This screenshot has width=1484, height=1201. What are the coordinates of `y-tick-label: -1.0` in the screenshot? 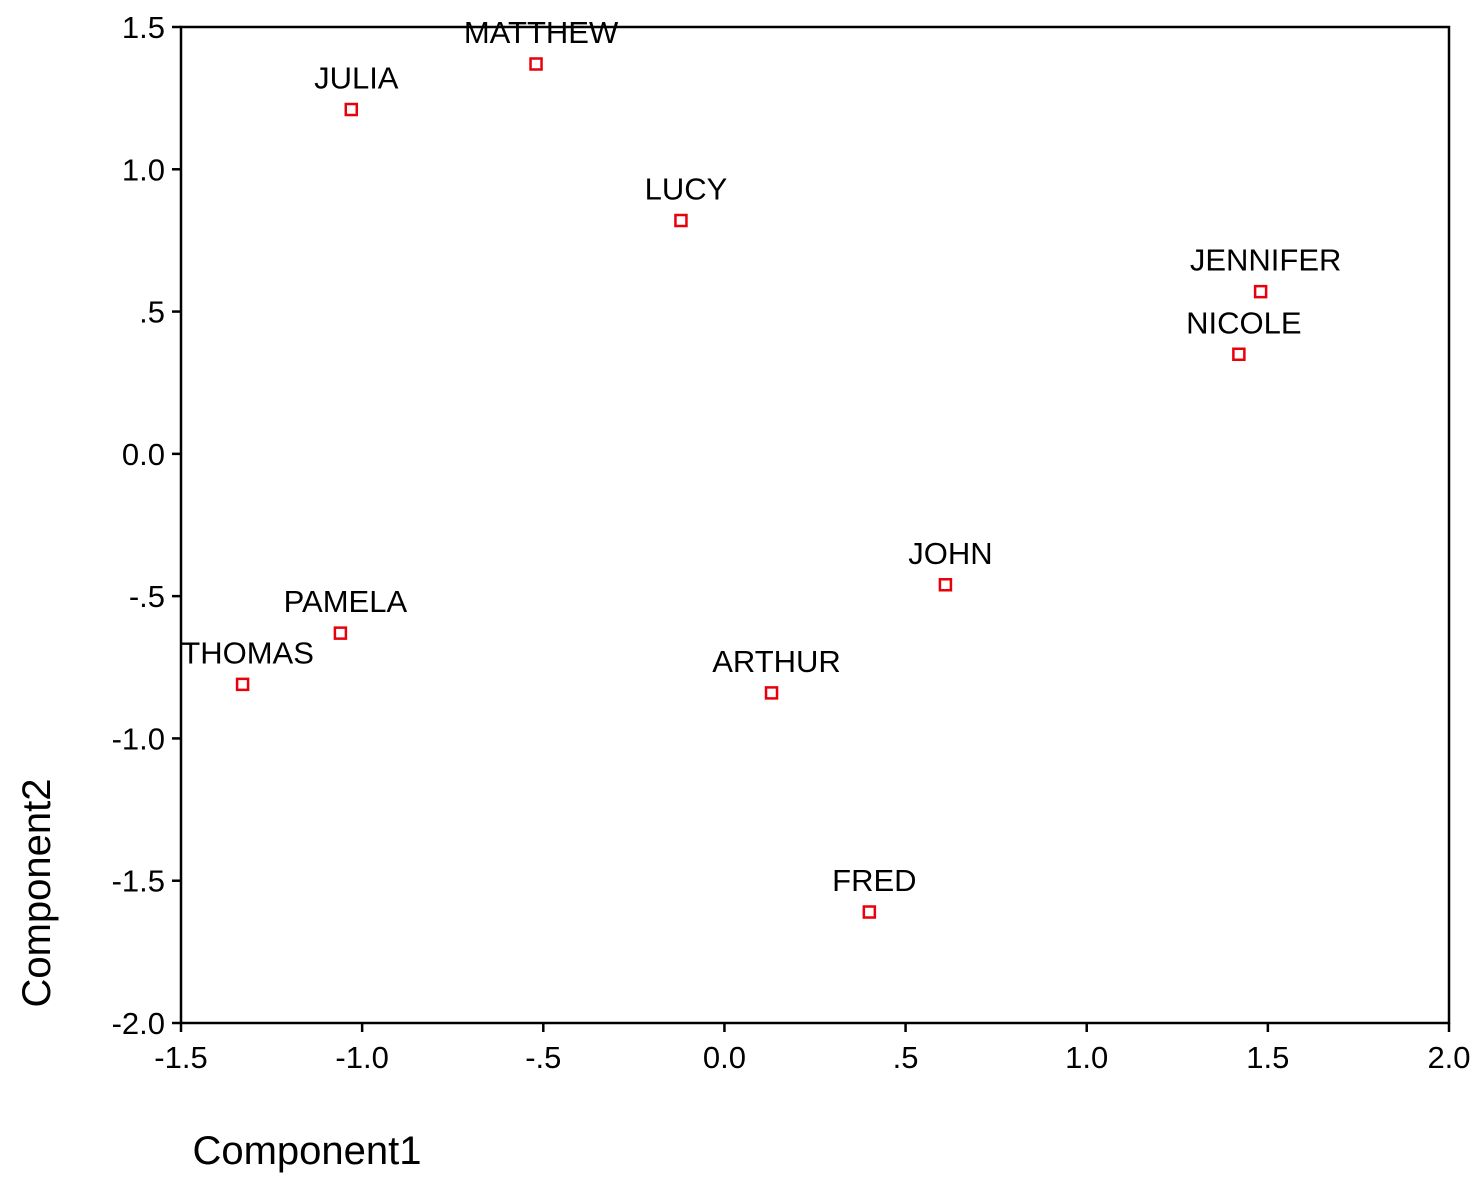 It's located at (138, 738).